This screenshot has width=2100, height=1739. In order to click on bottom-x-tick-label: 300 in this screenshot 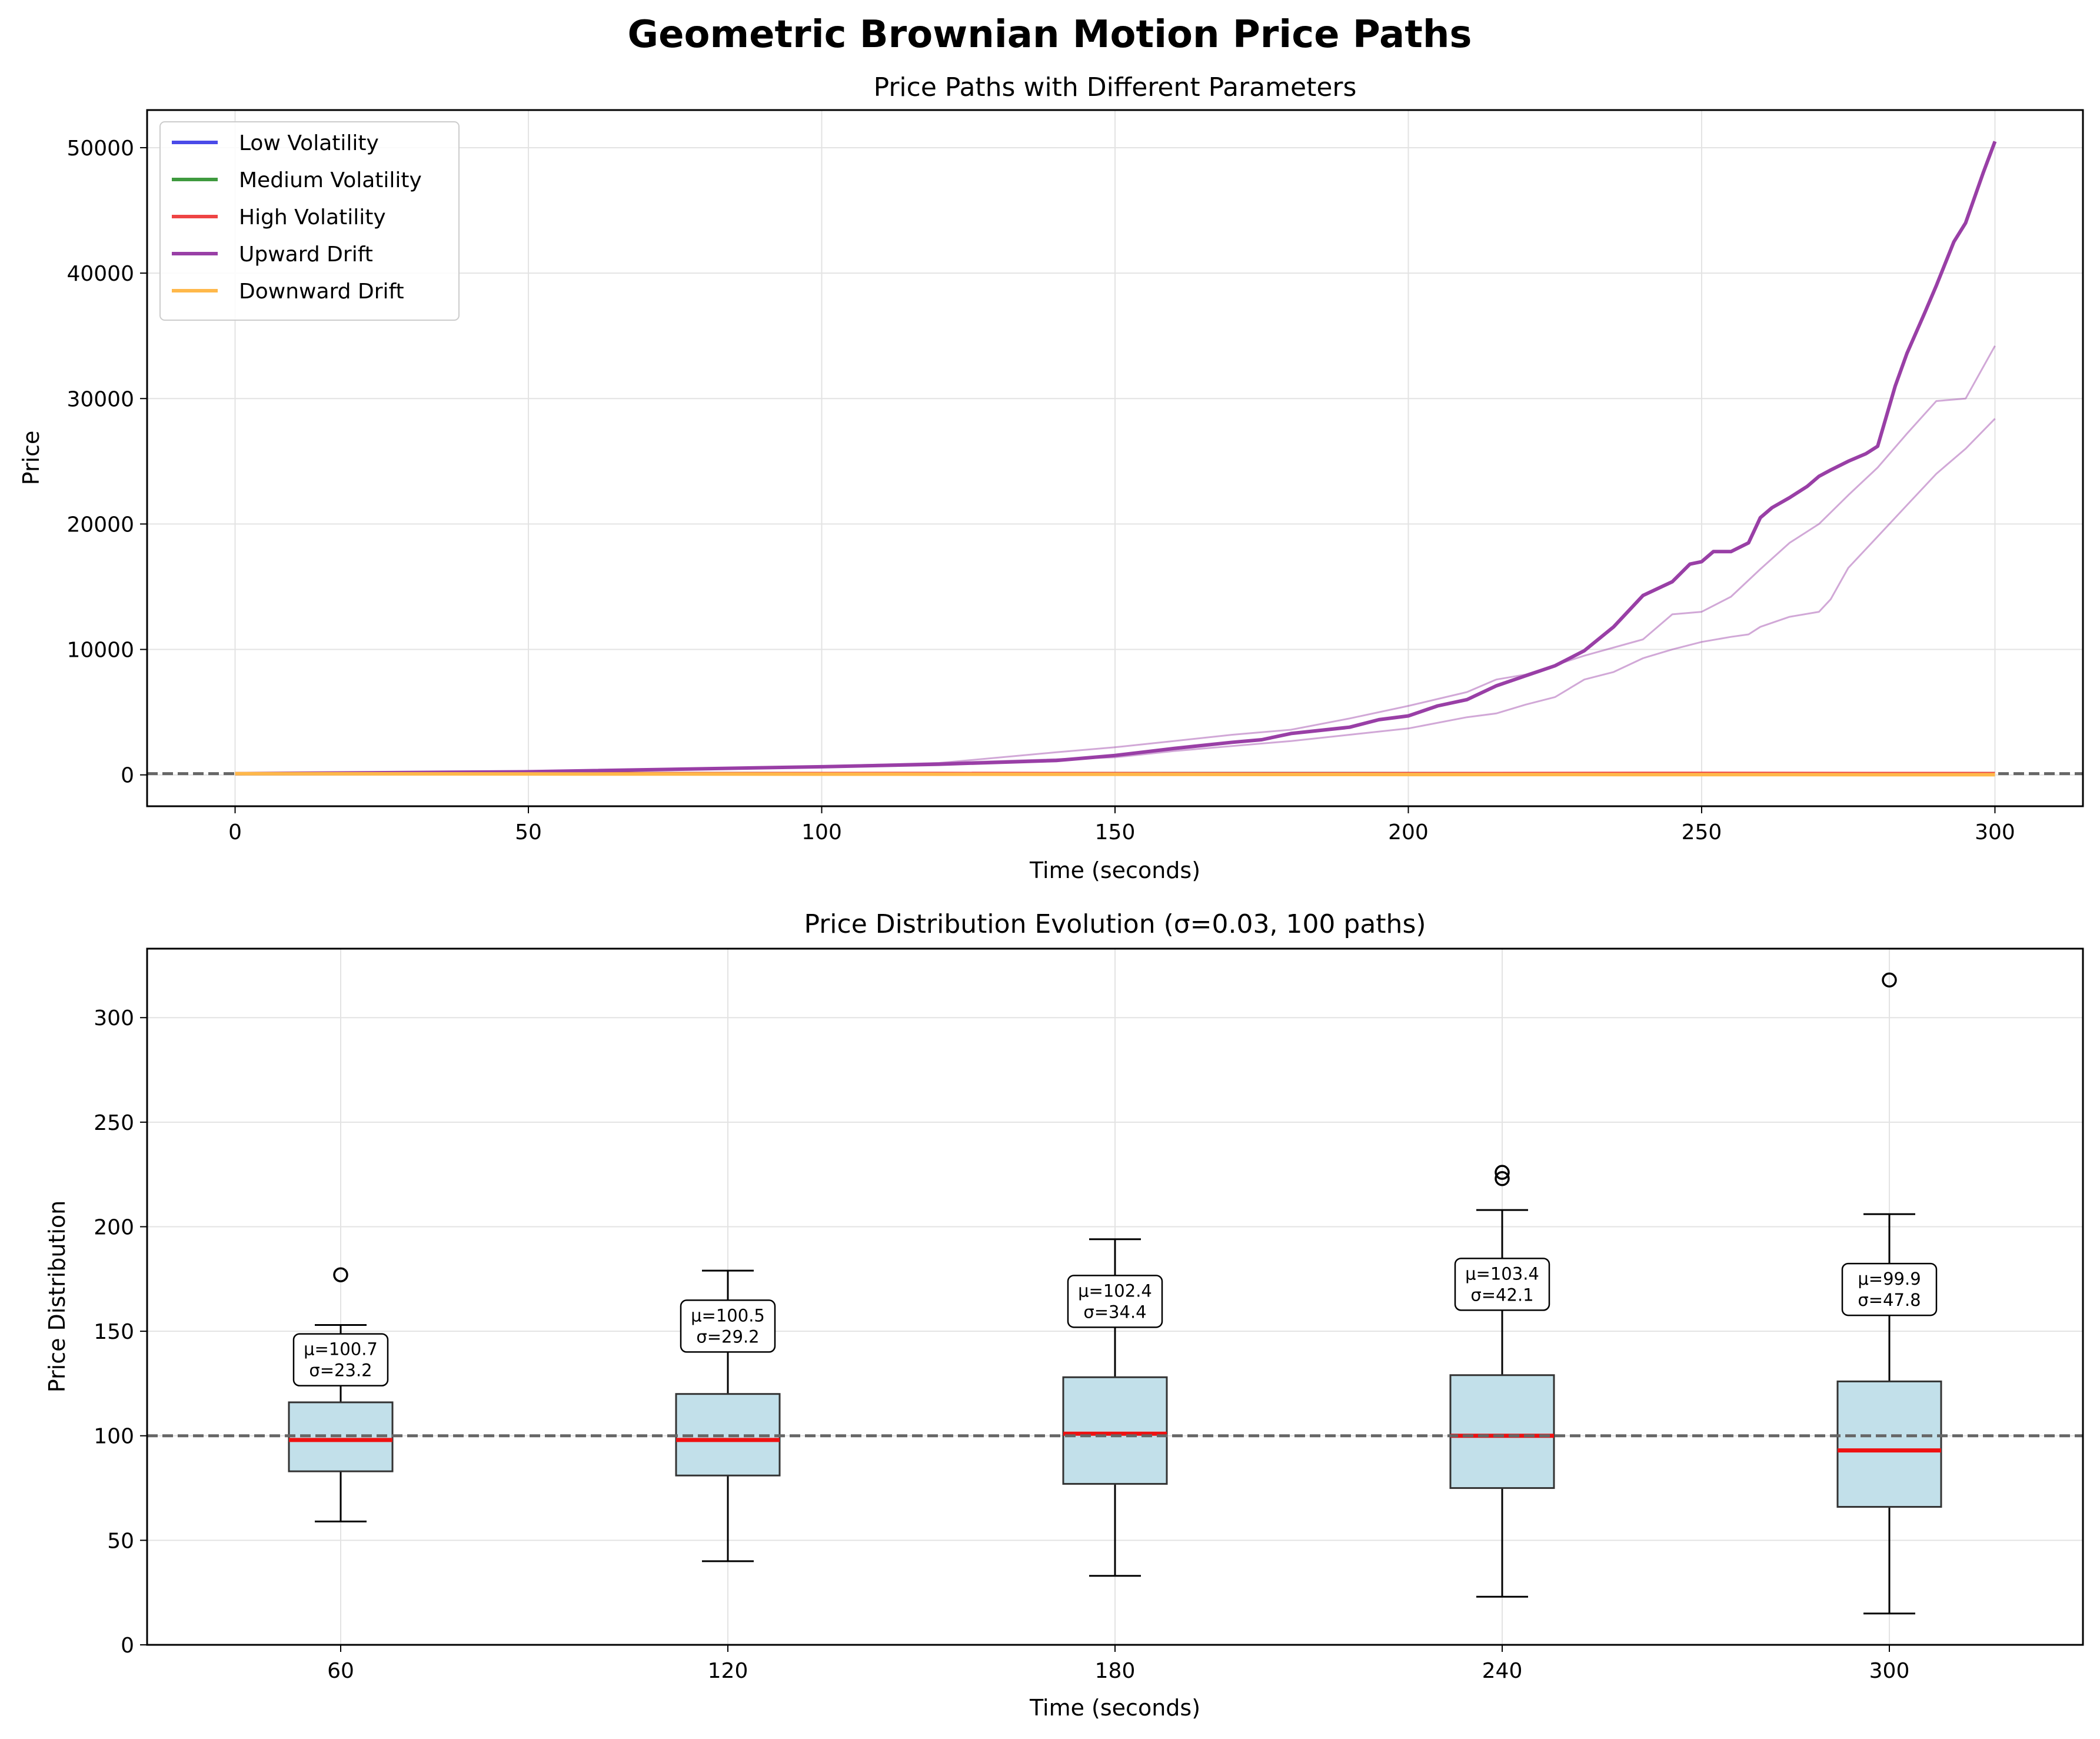, I will do `click(1889, 1671)`.